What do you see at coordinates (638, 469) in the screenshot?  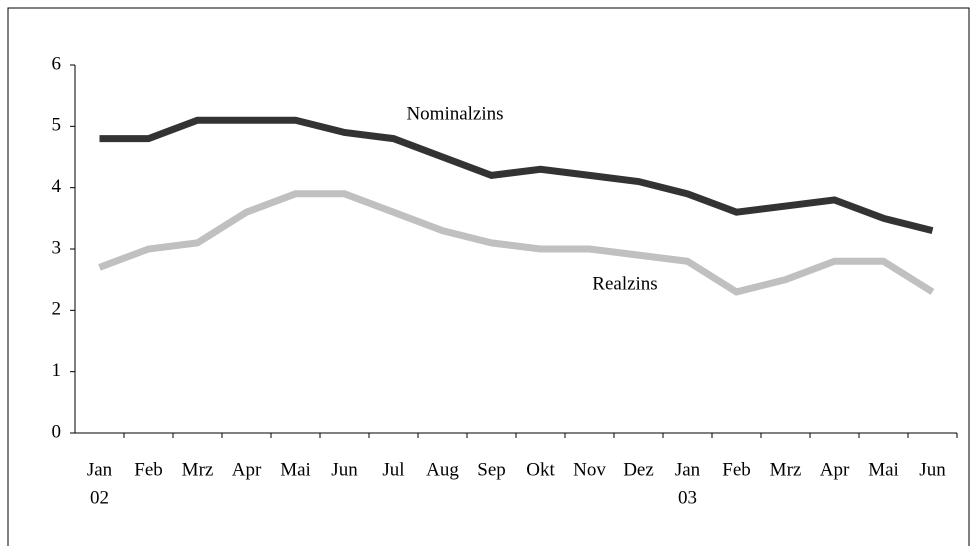 I see `x-tick-label: Dez` at bounding box center [638, 469].